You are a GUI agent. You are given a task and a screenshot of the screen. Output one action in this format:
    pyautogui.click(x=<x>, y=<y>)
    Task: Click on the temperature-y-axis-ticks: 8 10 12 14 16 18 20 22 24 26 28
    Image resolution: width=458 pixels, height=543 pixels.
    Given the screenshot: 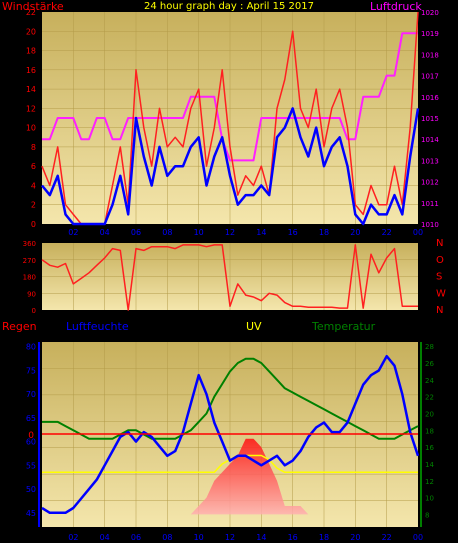 What is the action you would take?
    pyautogui.click(x=427, y=434)
    